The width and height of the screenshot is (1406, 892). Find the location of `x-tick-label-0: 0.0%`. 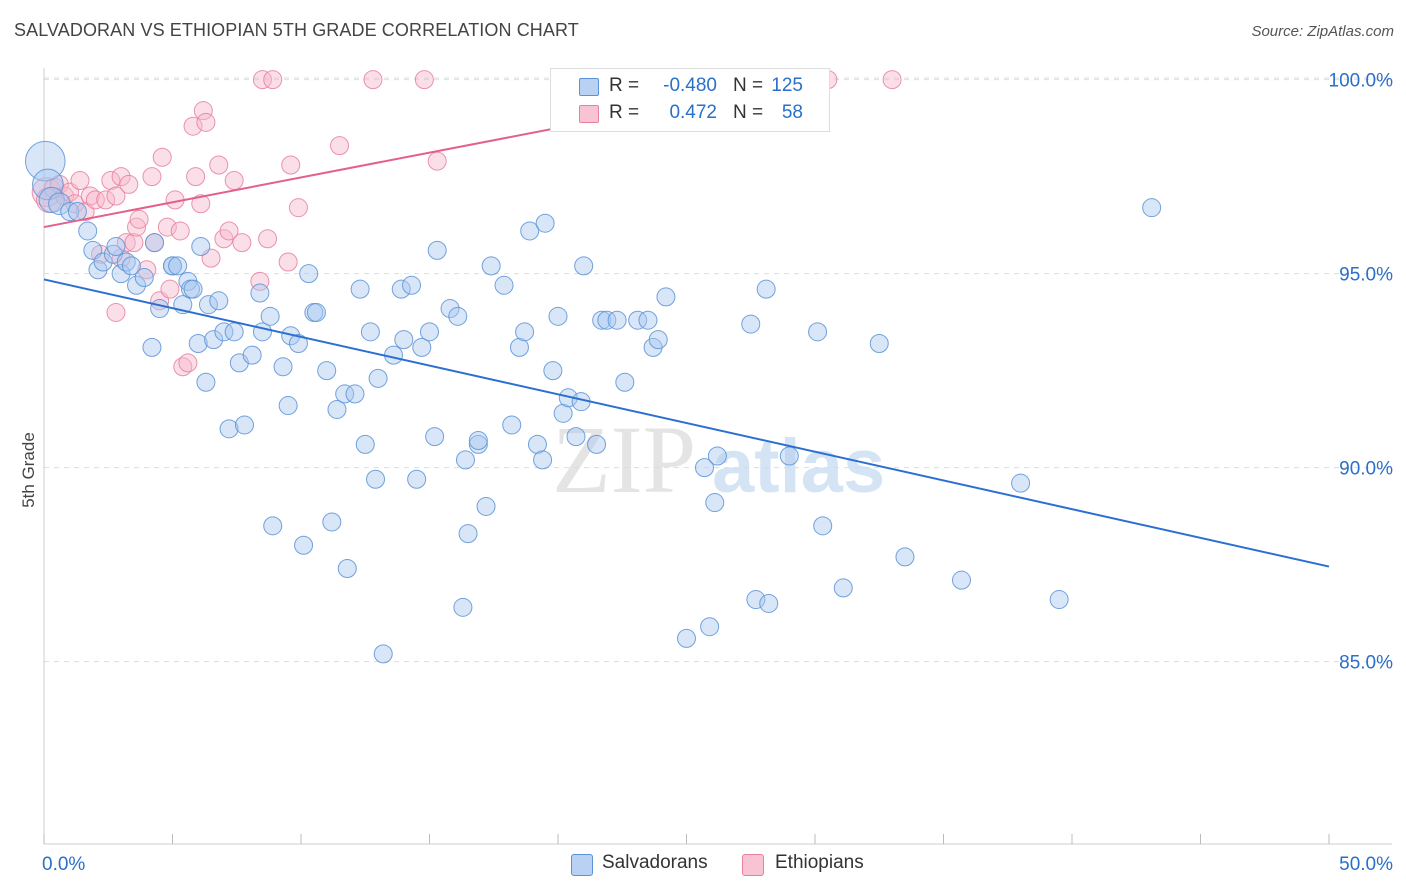

x-tick-label-0: 0.0% is located at coordinates (63, 864).